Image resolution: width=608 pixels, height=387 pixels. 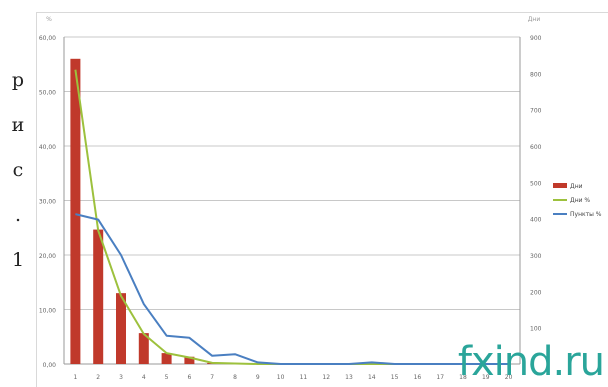 What do you see at coordinates (536, 183) in the screenshot?
I see `right-tick-label: 500` at bounding box center [536, 183].